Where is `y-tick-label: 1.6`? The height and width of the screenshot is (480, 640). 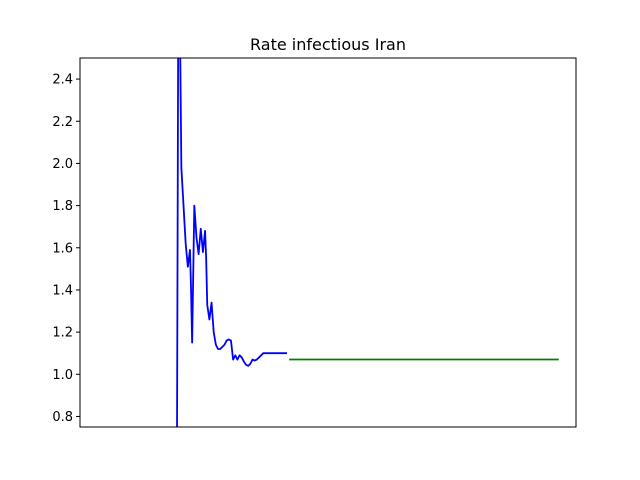 y-tick-label: 1.6 is located at coordinates (62, 248).